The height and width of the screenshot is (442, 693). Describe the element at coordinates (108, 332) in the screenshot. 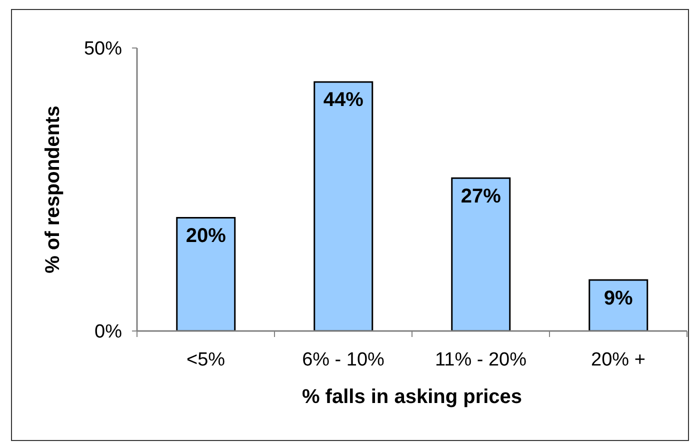

I see `y-tick-label: 0%` at that location.